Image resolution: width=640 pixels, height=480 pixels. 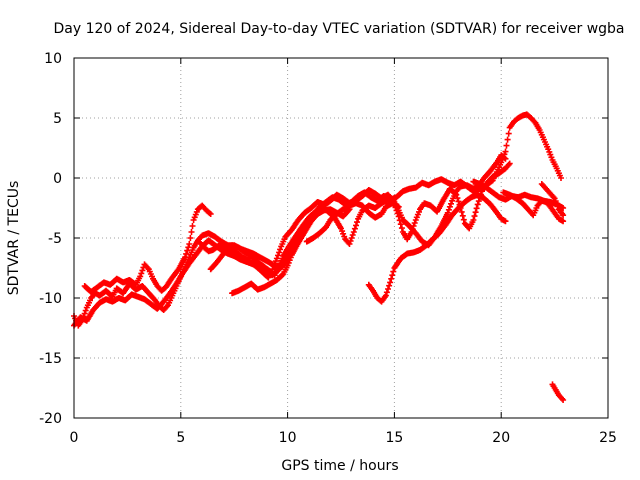 I want to click on x-tick-label: 25, so click(x=608, y=438).